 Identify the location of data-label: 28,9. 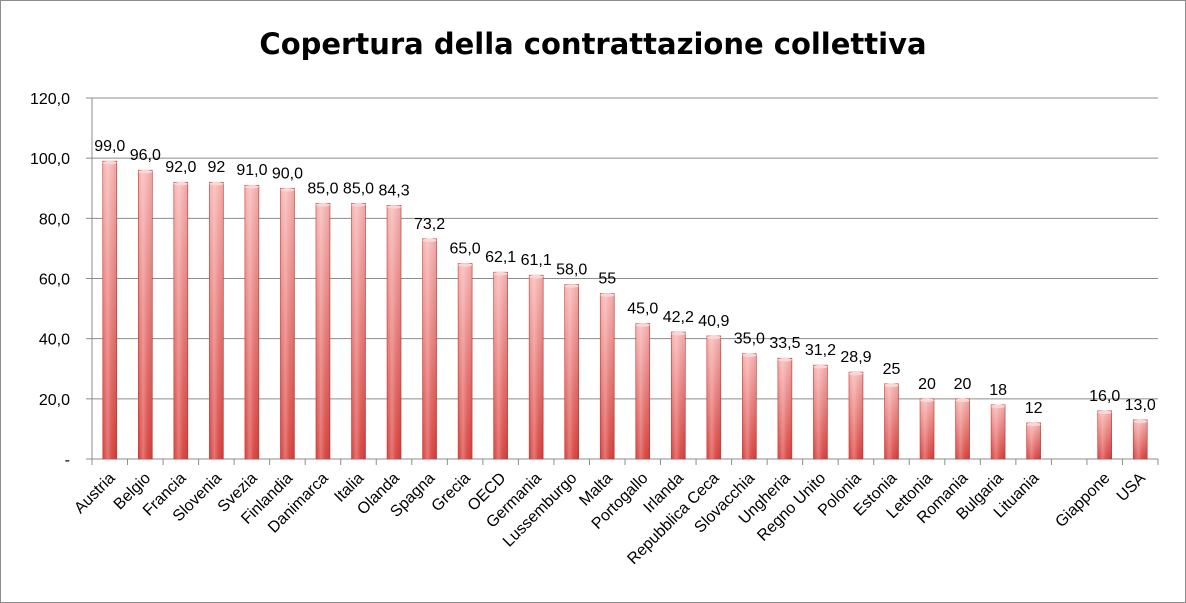
(855, 357).